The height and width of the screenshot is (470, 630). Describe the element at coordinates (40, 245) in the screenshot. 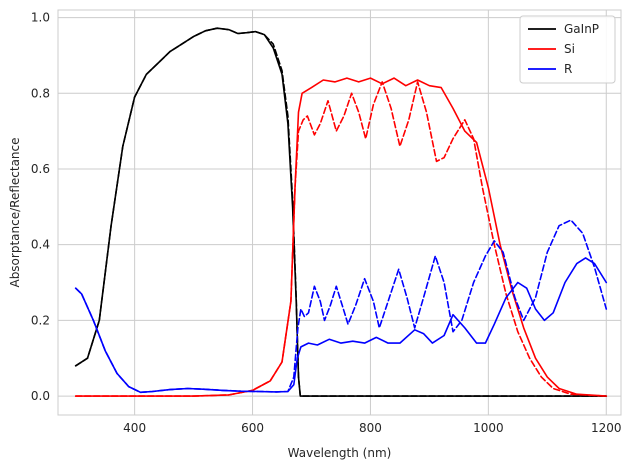

I see `y-tick-label: 0.4` at that location.